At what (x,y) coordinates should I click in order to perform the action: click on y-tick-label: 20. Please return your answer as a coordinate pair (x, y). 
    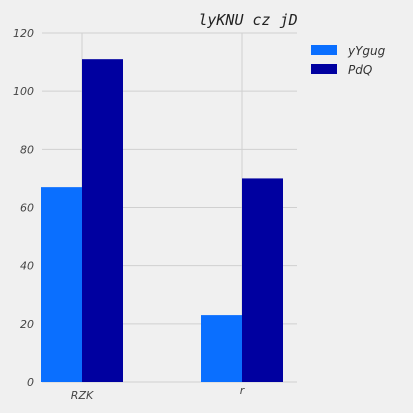
    Looking at the image, I should click on (27, 324).